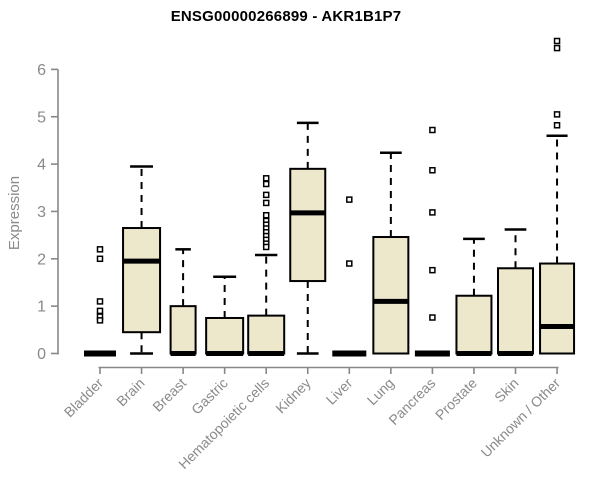 Image resolution: width=600 pixels, height=500 pixels. Describe the element at coordinates (41, 354) in the screenshot. I see `y-tick-label: 0` at that location.